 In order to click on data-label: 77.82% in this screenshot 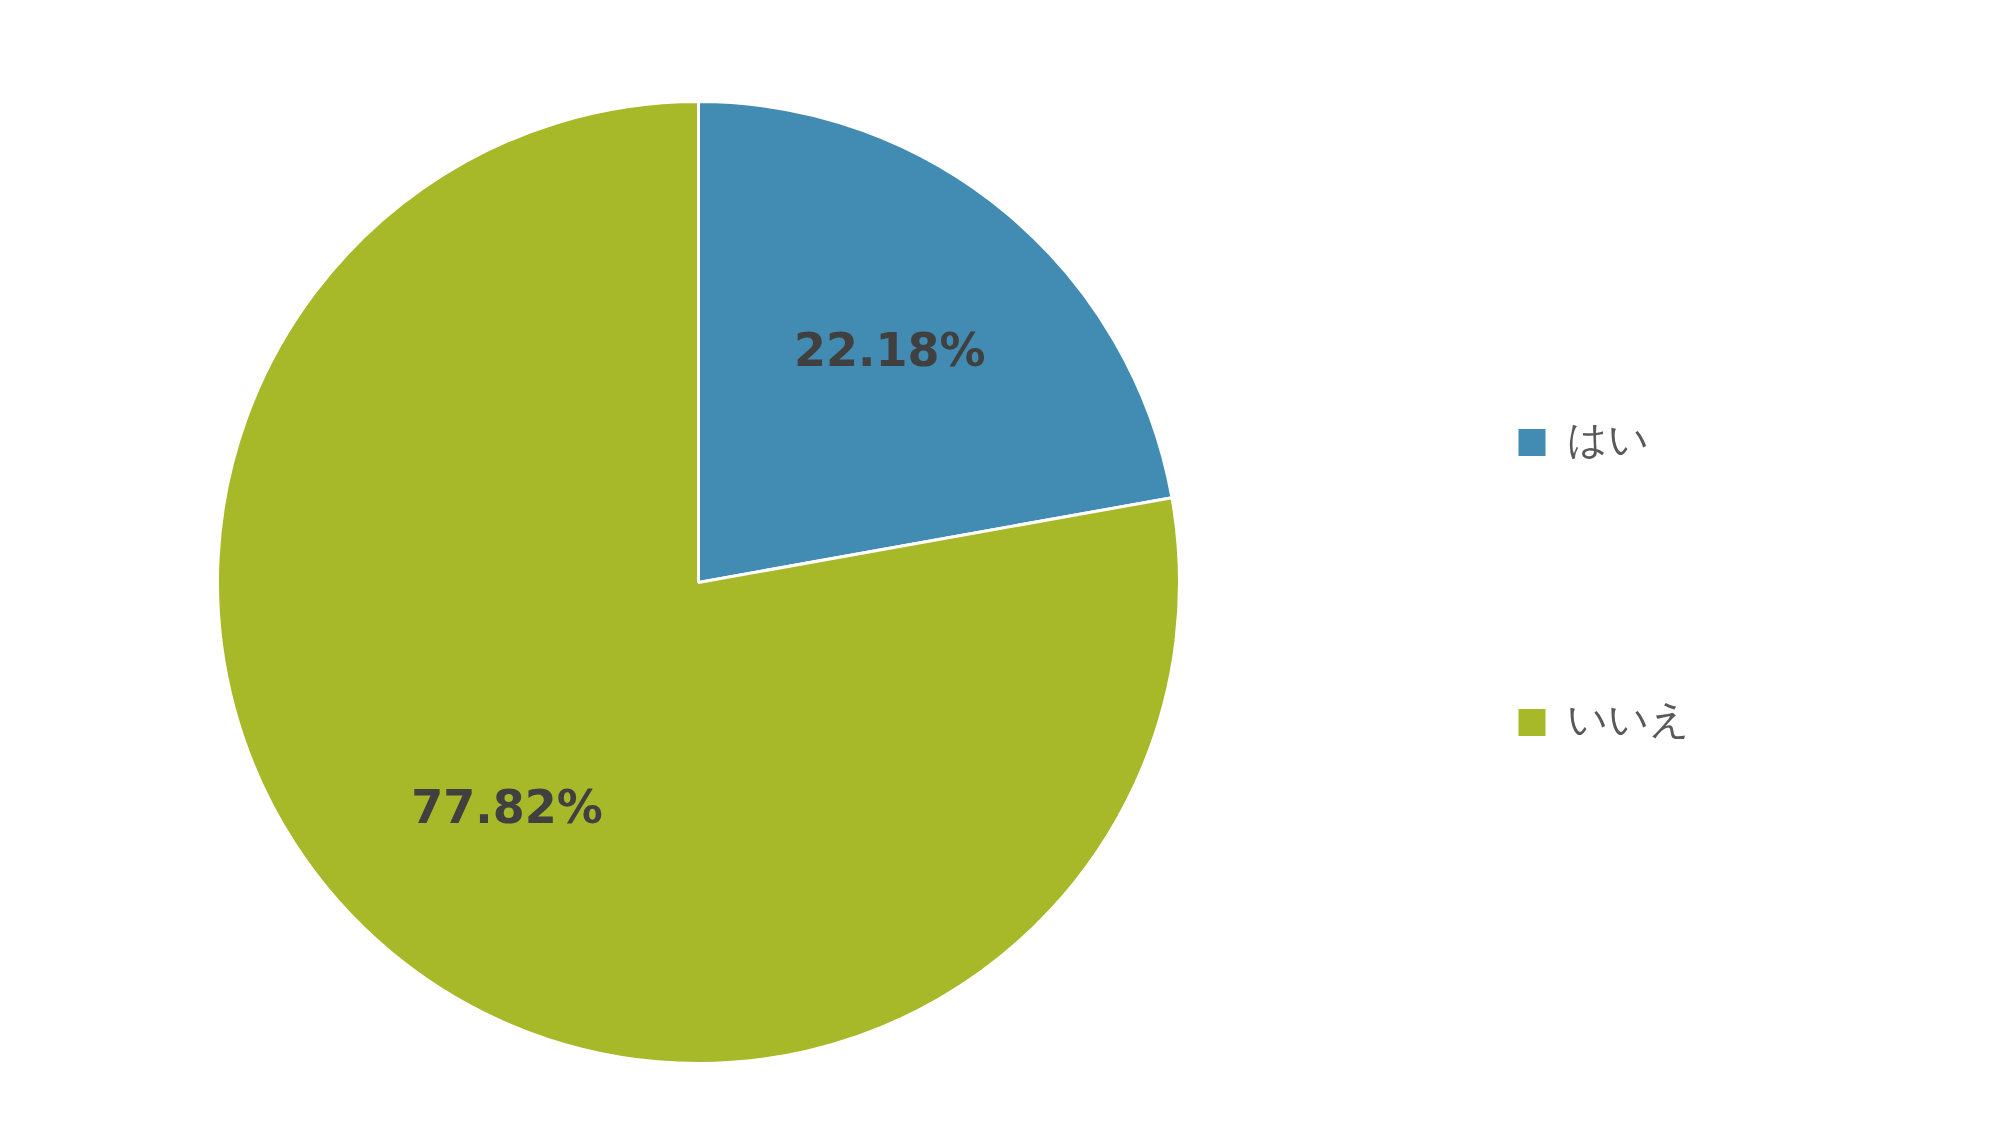, I will do `click(507, 807)`.